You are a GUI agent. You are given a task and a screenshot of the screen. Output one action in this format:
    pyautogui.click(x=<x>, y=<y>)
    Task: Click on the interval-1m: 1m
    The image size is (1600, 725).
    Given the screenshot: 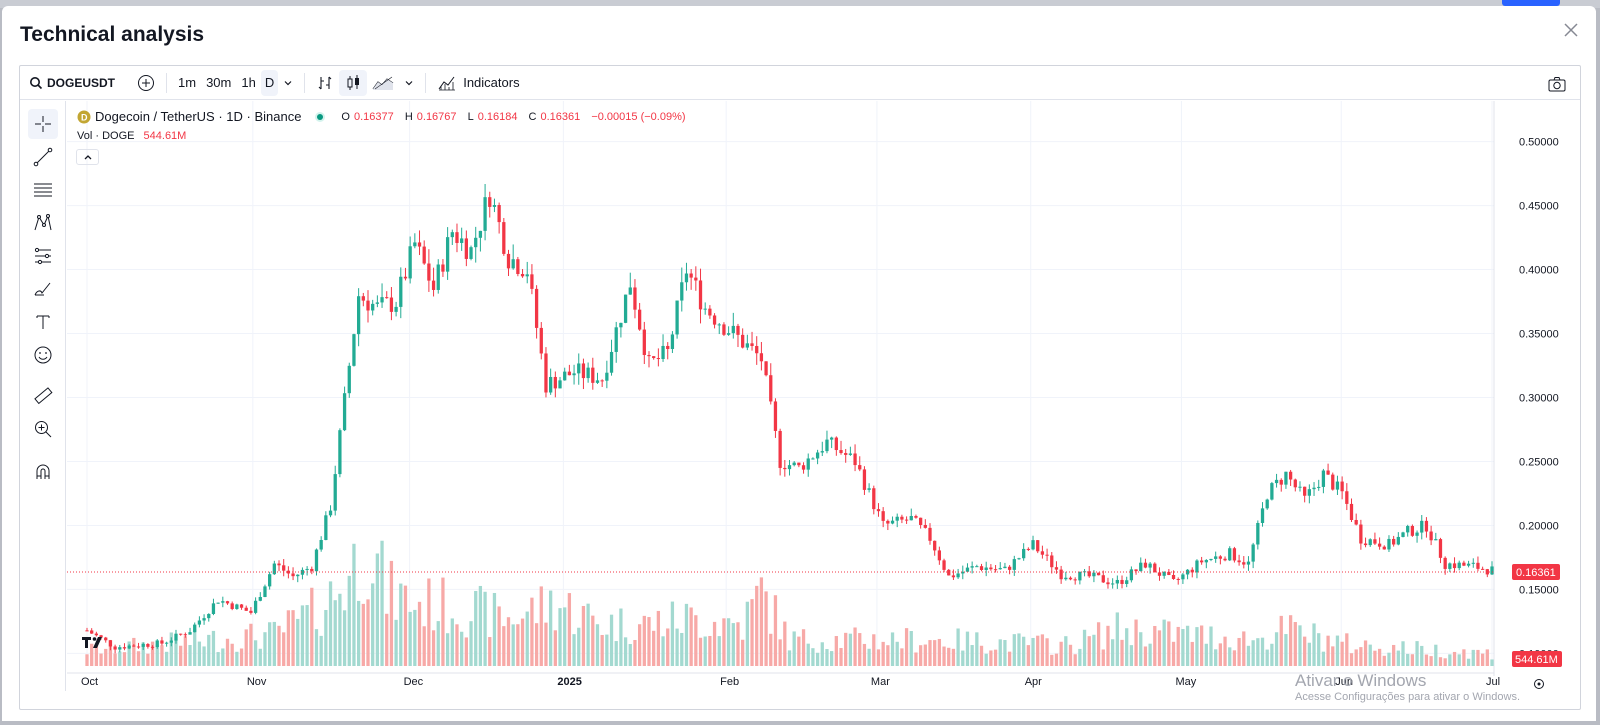 What is the action you would take?
    pyautogui.click(x=187, y=82)
    